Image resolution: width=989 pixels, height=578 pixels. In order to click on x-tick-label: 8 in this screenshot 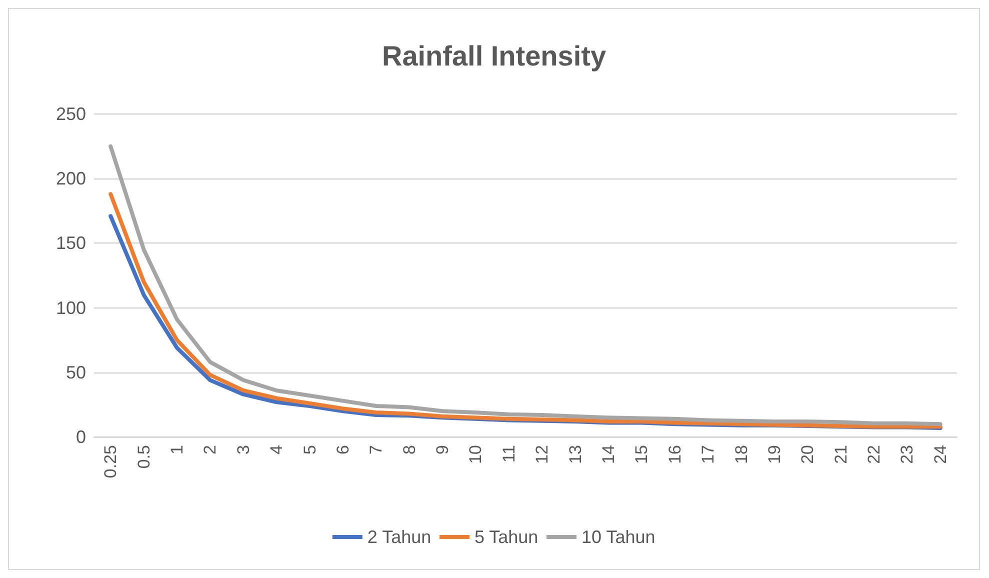, I will do `click(409, 449)`.